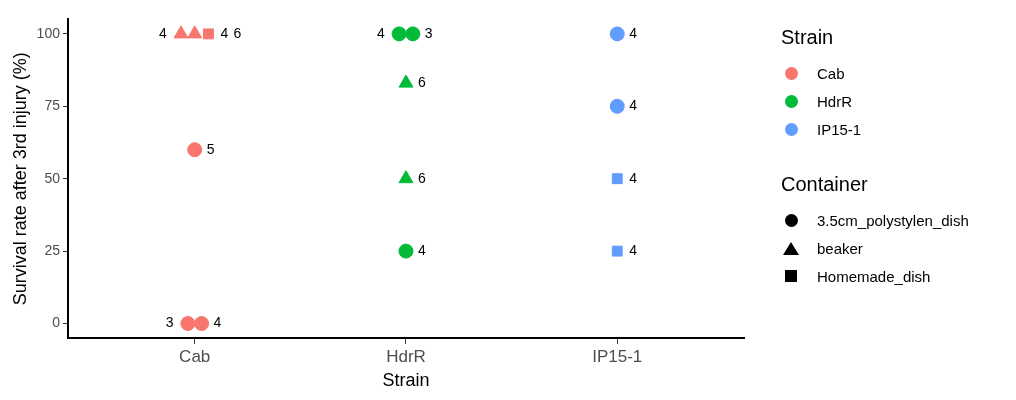 This screenshot has width=1016, height=400. What do you see at coordinates (56, 322) in the screenshot?
I see `y-tick-label: 0` at bounding box center [56, 322].